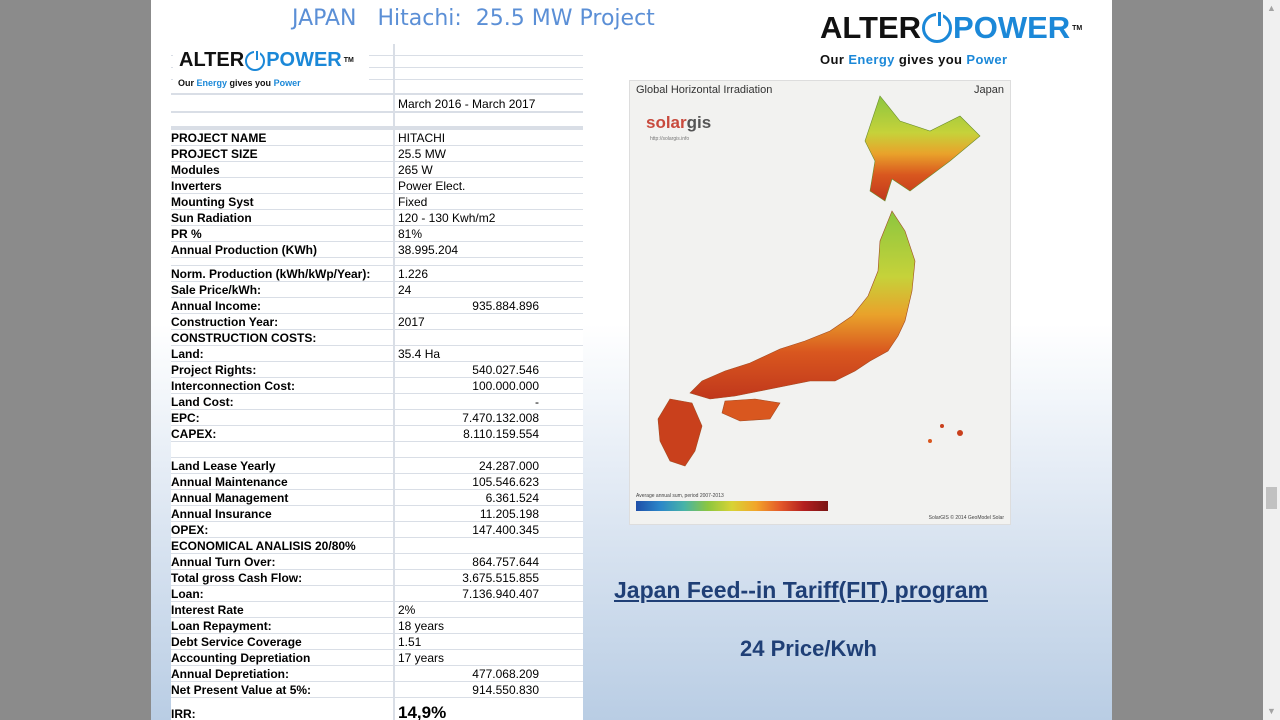  I want to click on table-row: Project Rights: 540.027.546, so click(377, 370).